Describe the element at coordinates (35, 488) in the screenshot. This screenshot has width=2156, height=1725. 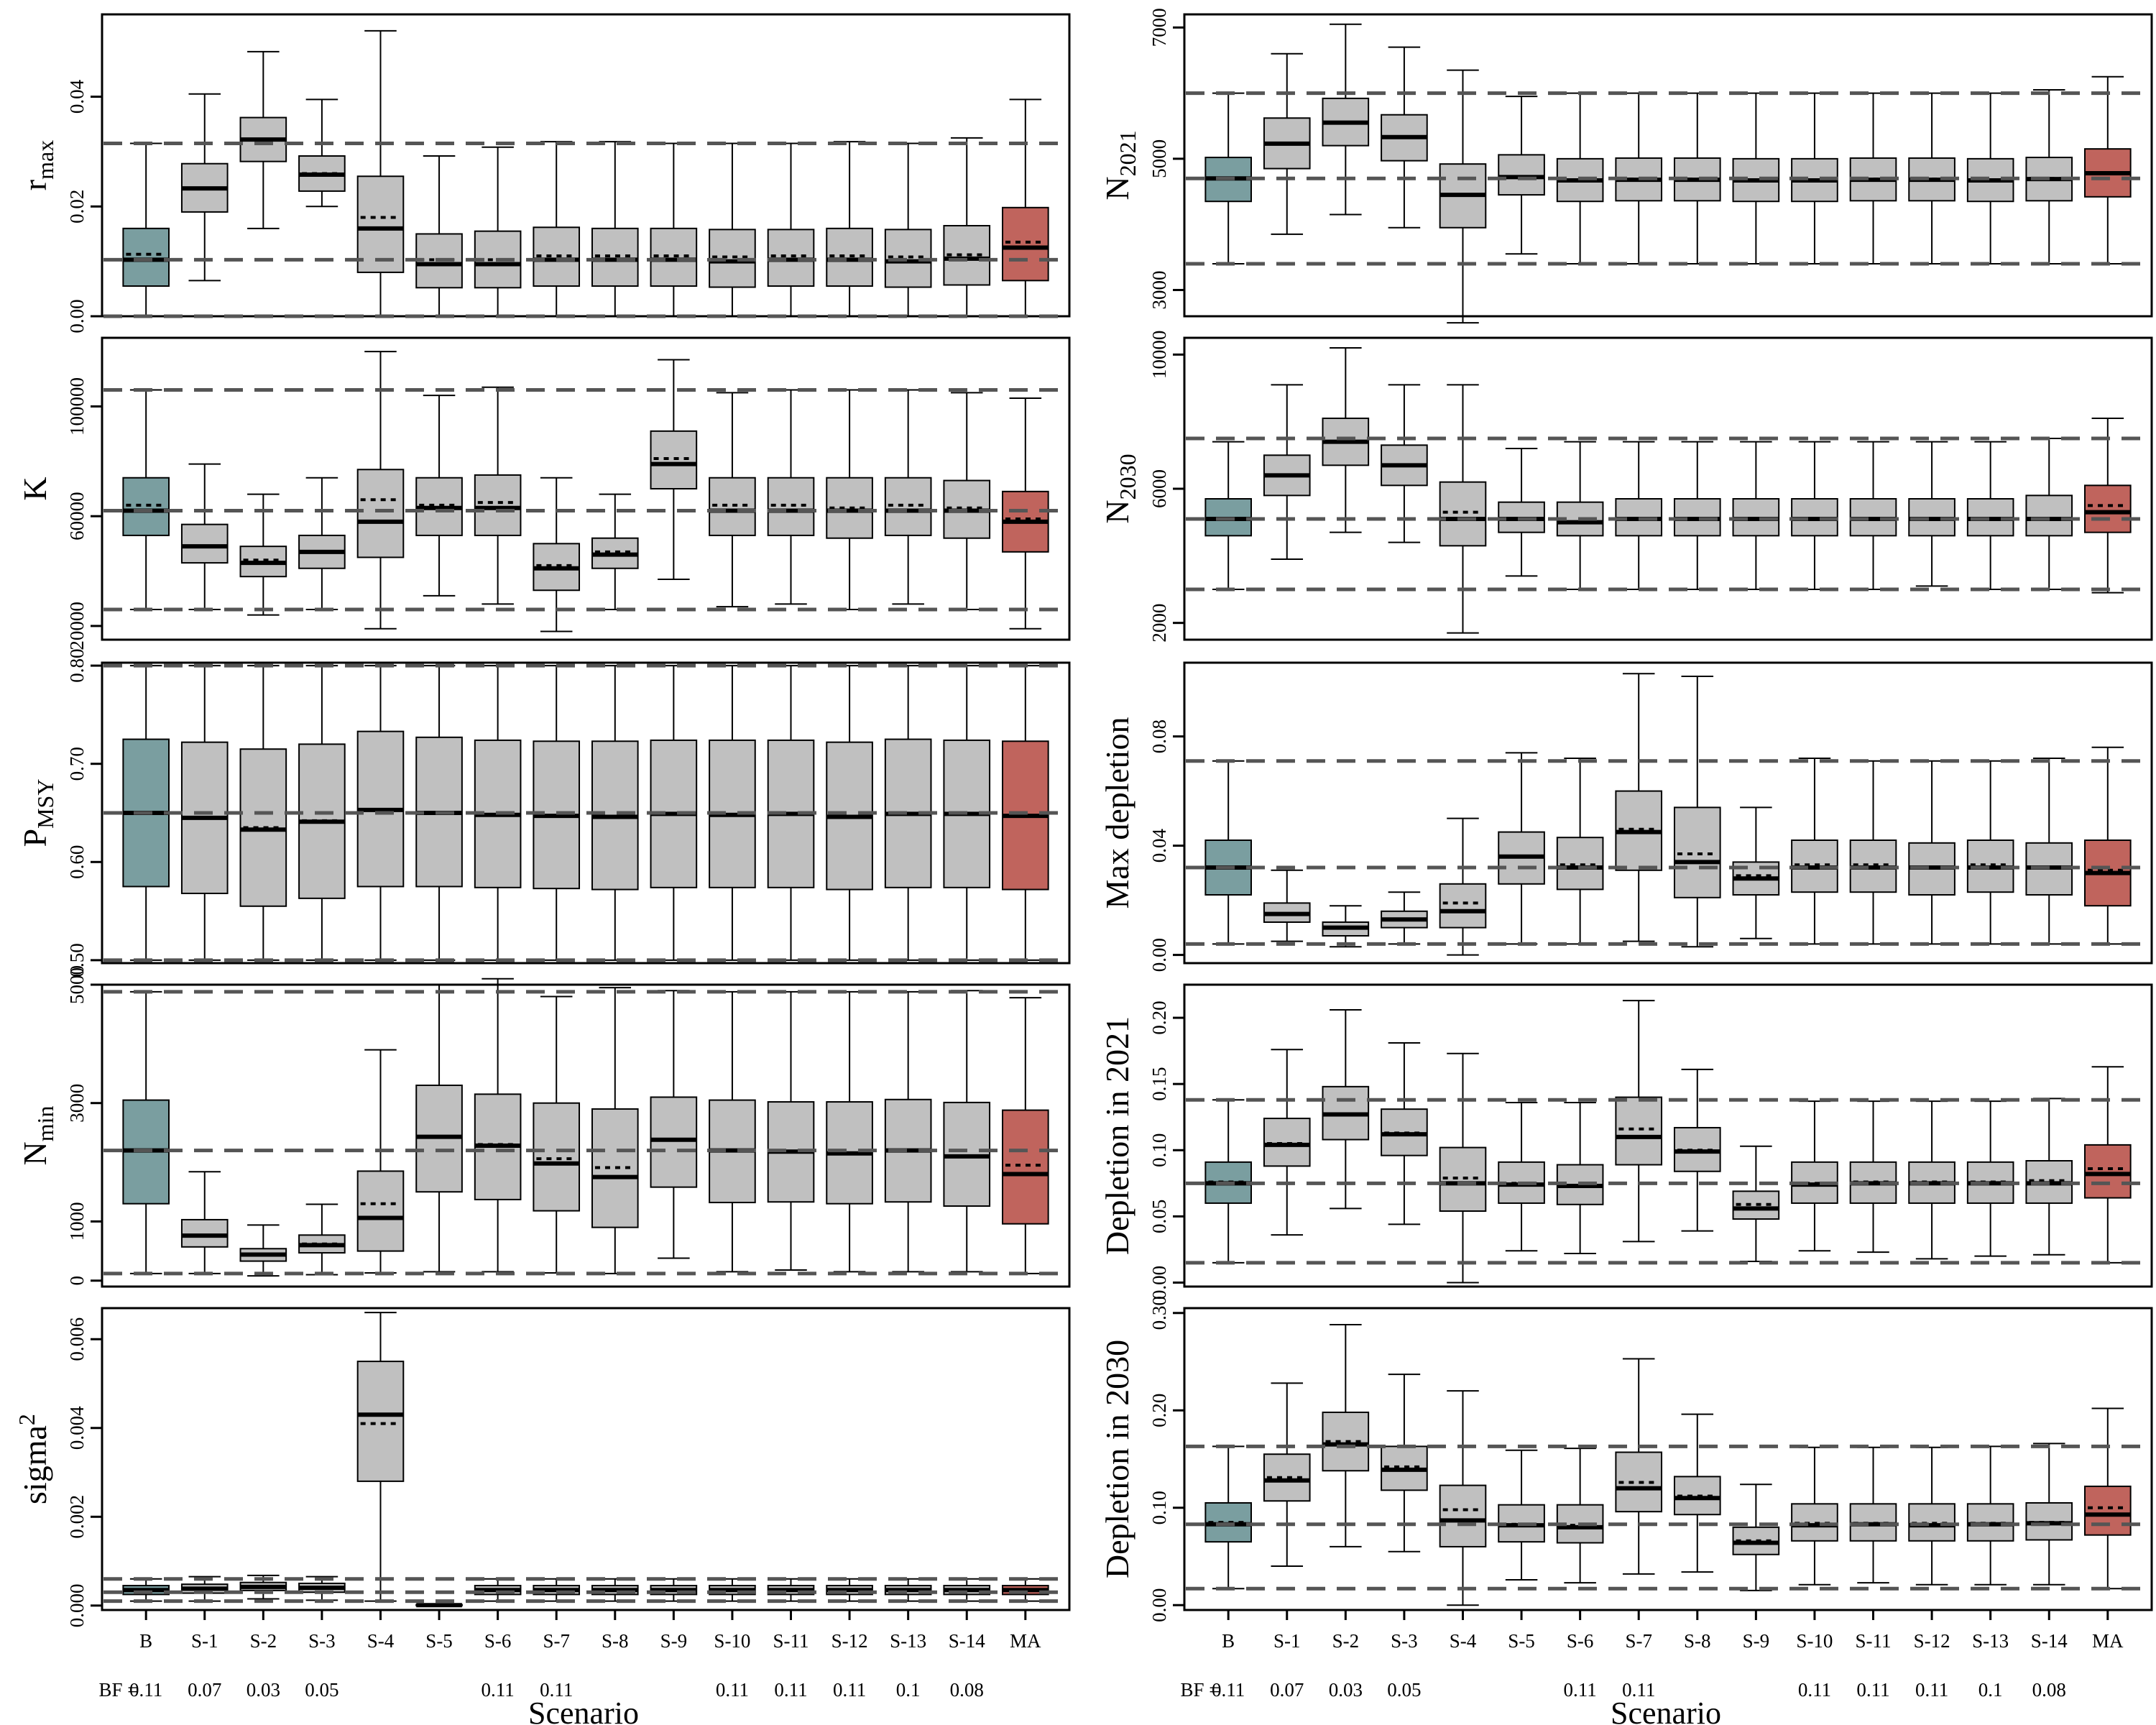
I see `y-axis-label: K` at that location.